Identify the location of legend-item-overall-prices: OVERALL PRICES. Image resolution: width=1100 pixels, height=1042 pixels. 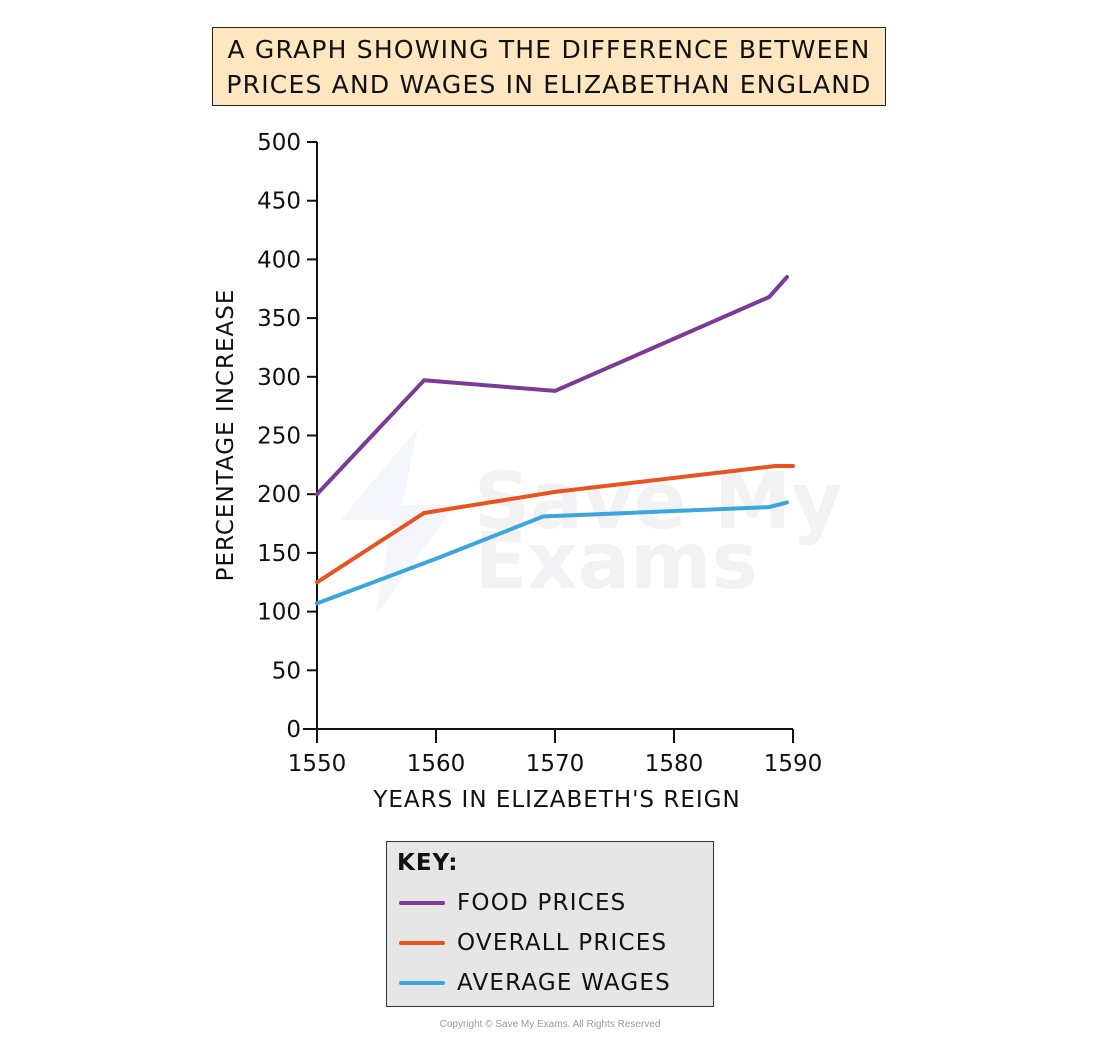
(533, 943).